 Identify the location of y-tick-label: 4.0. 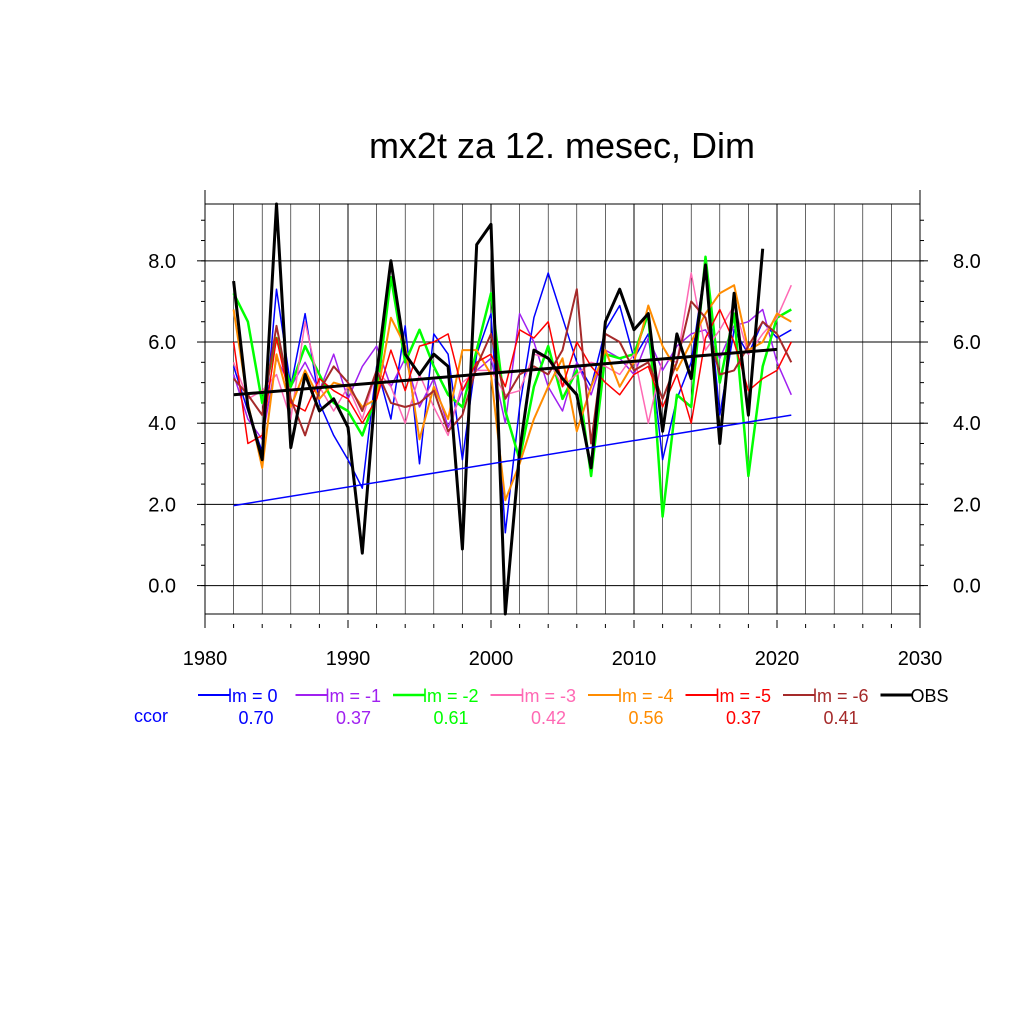
(162, 424).